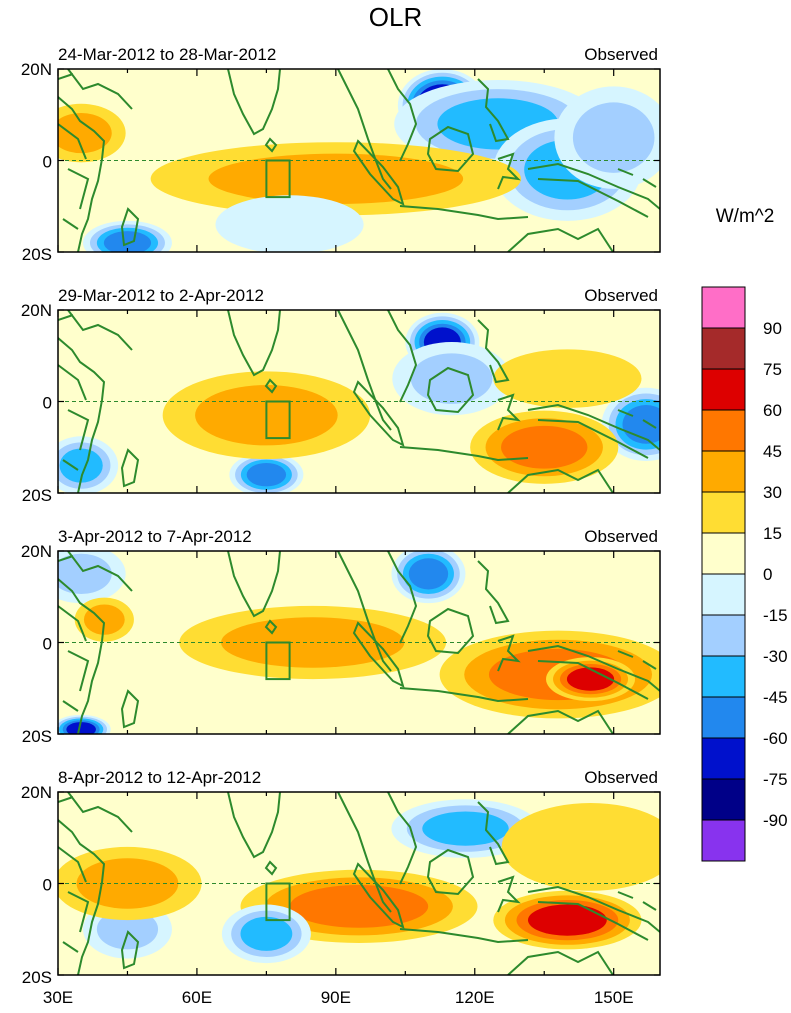 This screenshot has height=1013, width=791. What do you see at coordinates (775, 656) in the screenshot?
I see `colorbar-label: -30` at bounding box center [775, 656].